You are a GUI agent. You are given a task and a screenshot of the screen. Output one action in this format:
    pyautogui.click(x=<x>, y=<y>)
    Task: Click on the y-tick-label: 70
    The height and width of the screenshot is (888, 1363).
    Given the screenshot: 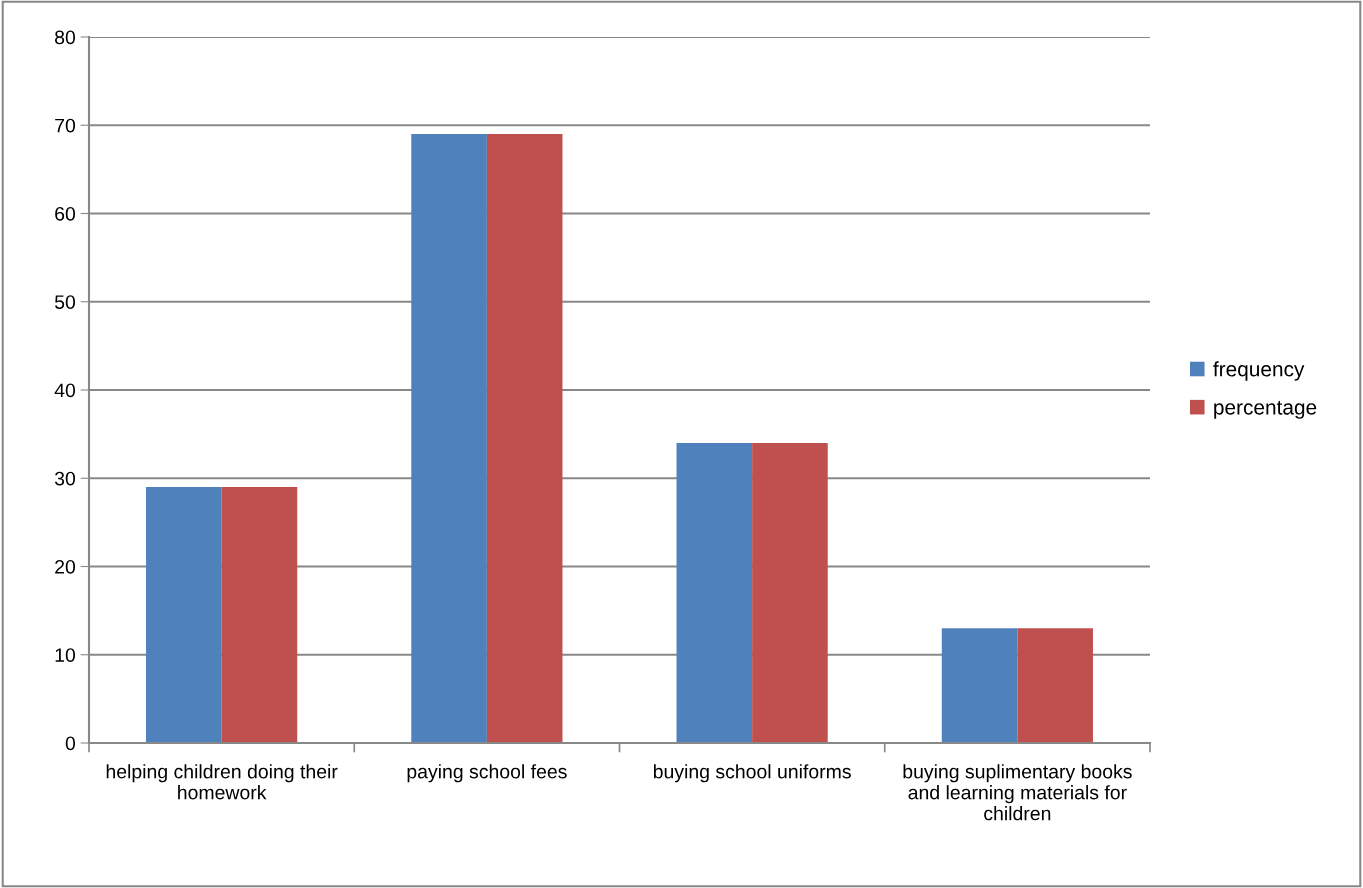 What is the action you would take?
    pyautogui.click(x=65, y=125)
    